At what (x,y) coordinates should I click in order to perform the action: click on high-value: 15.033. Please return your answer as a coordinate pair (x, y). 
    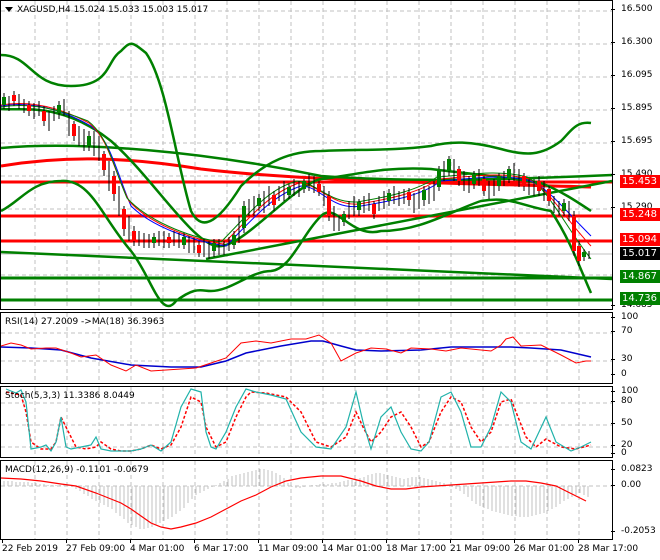
    Looking at the image, I should click on (123, 10).